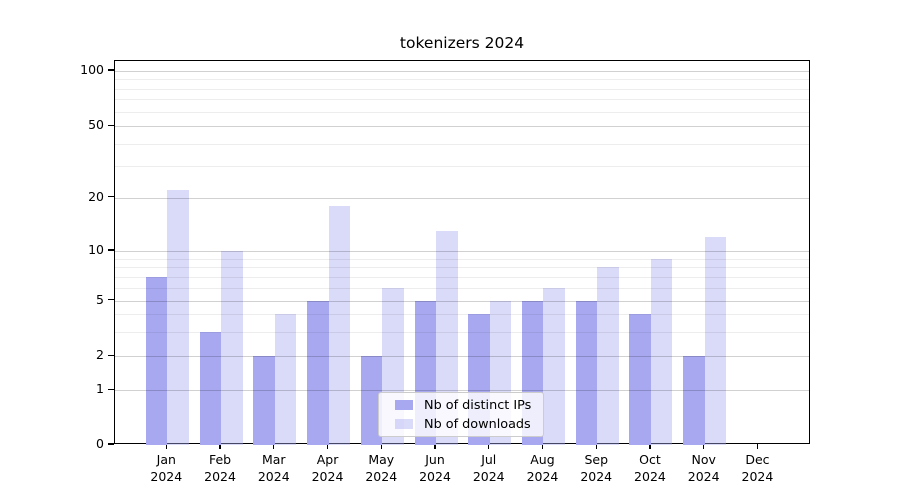  What do you see at coordinates (488, 468) in the screenshot?
I see `x-tick-label: Jul 2024` at bounding box center [488, 468].